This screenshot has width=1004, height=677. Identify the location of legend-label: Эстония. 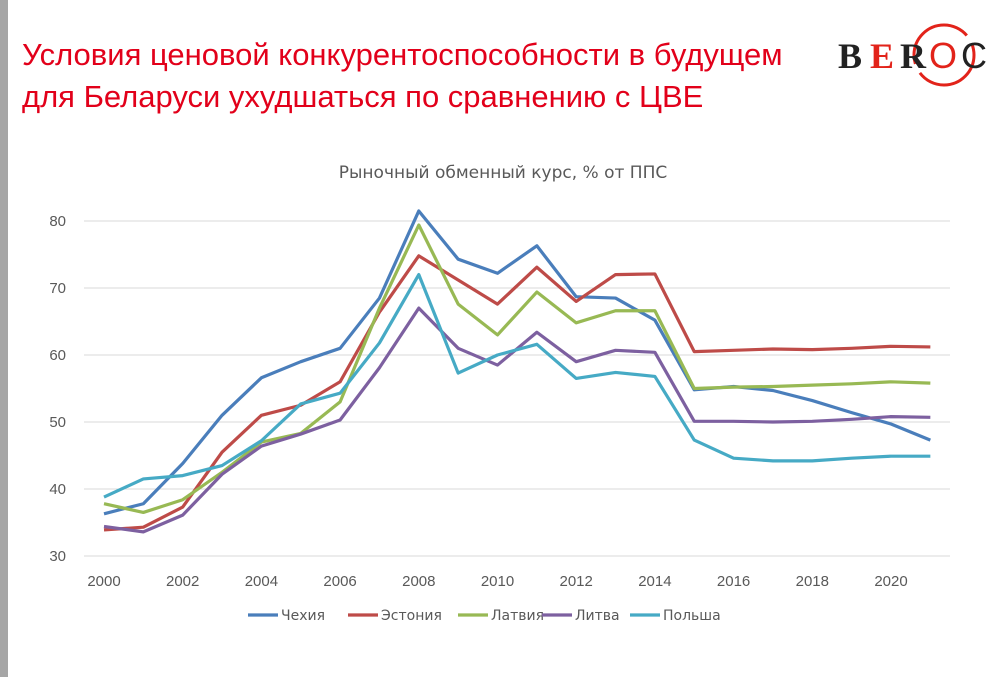
(411, 616).